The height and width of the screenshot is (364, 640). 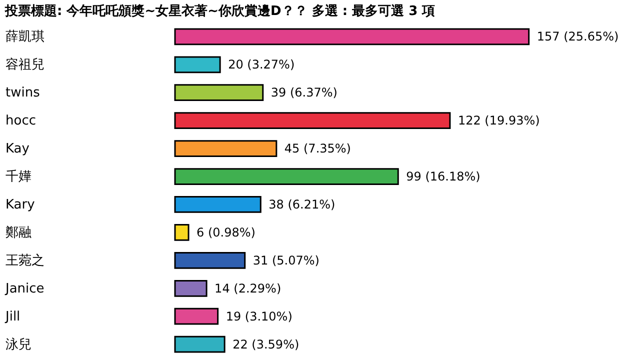 I want to click on data-label: 157 (25.65%), so click(x=577, y=37).